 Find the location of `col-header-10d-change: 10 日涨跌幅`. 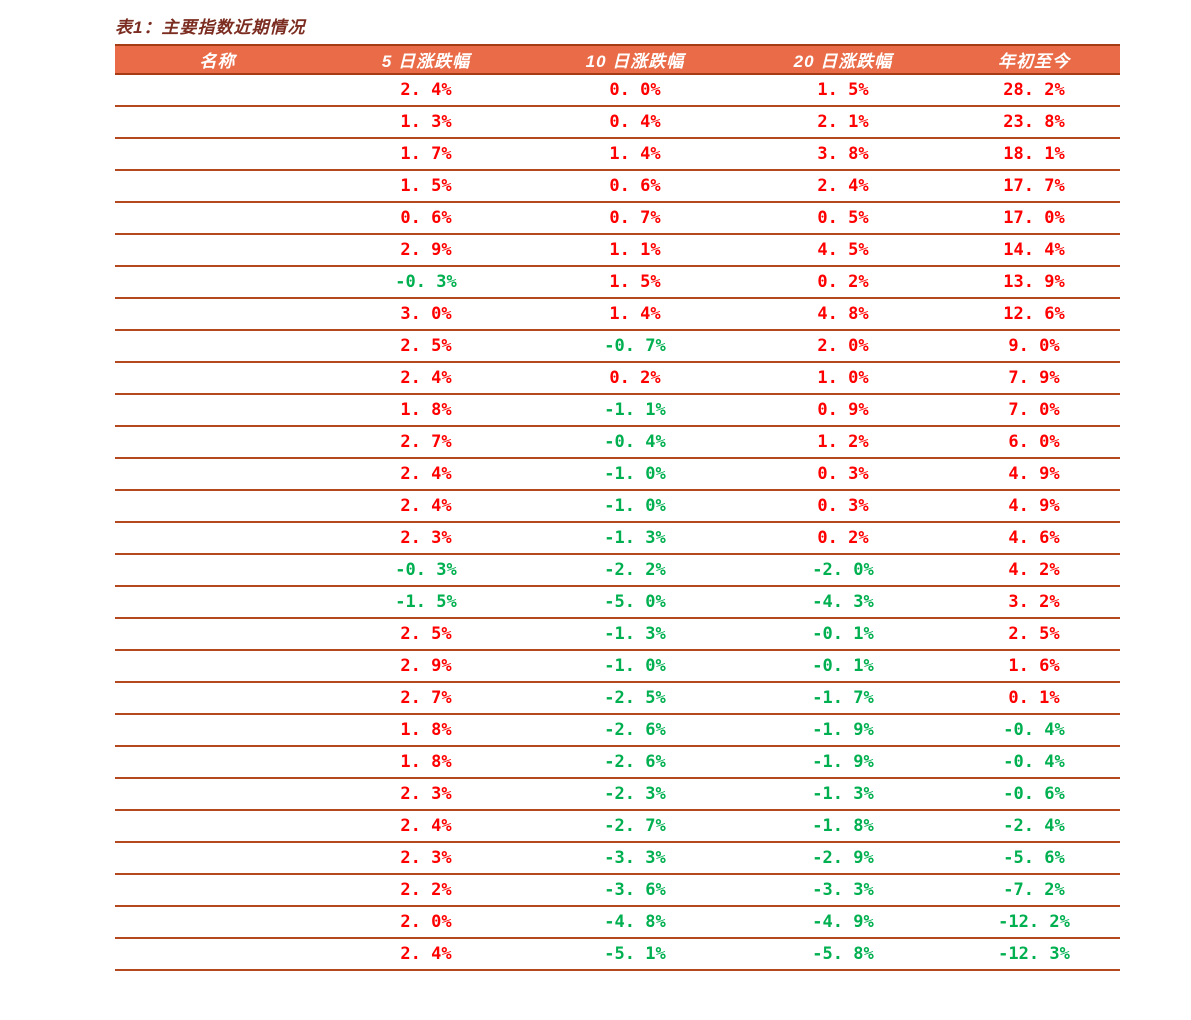

col-header-10d-change: 10 日涨跌幅 is located at coordinates (635, 59).